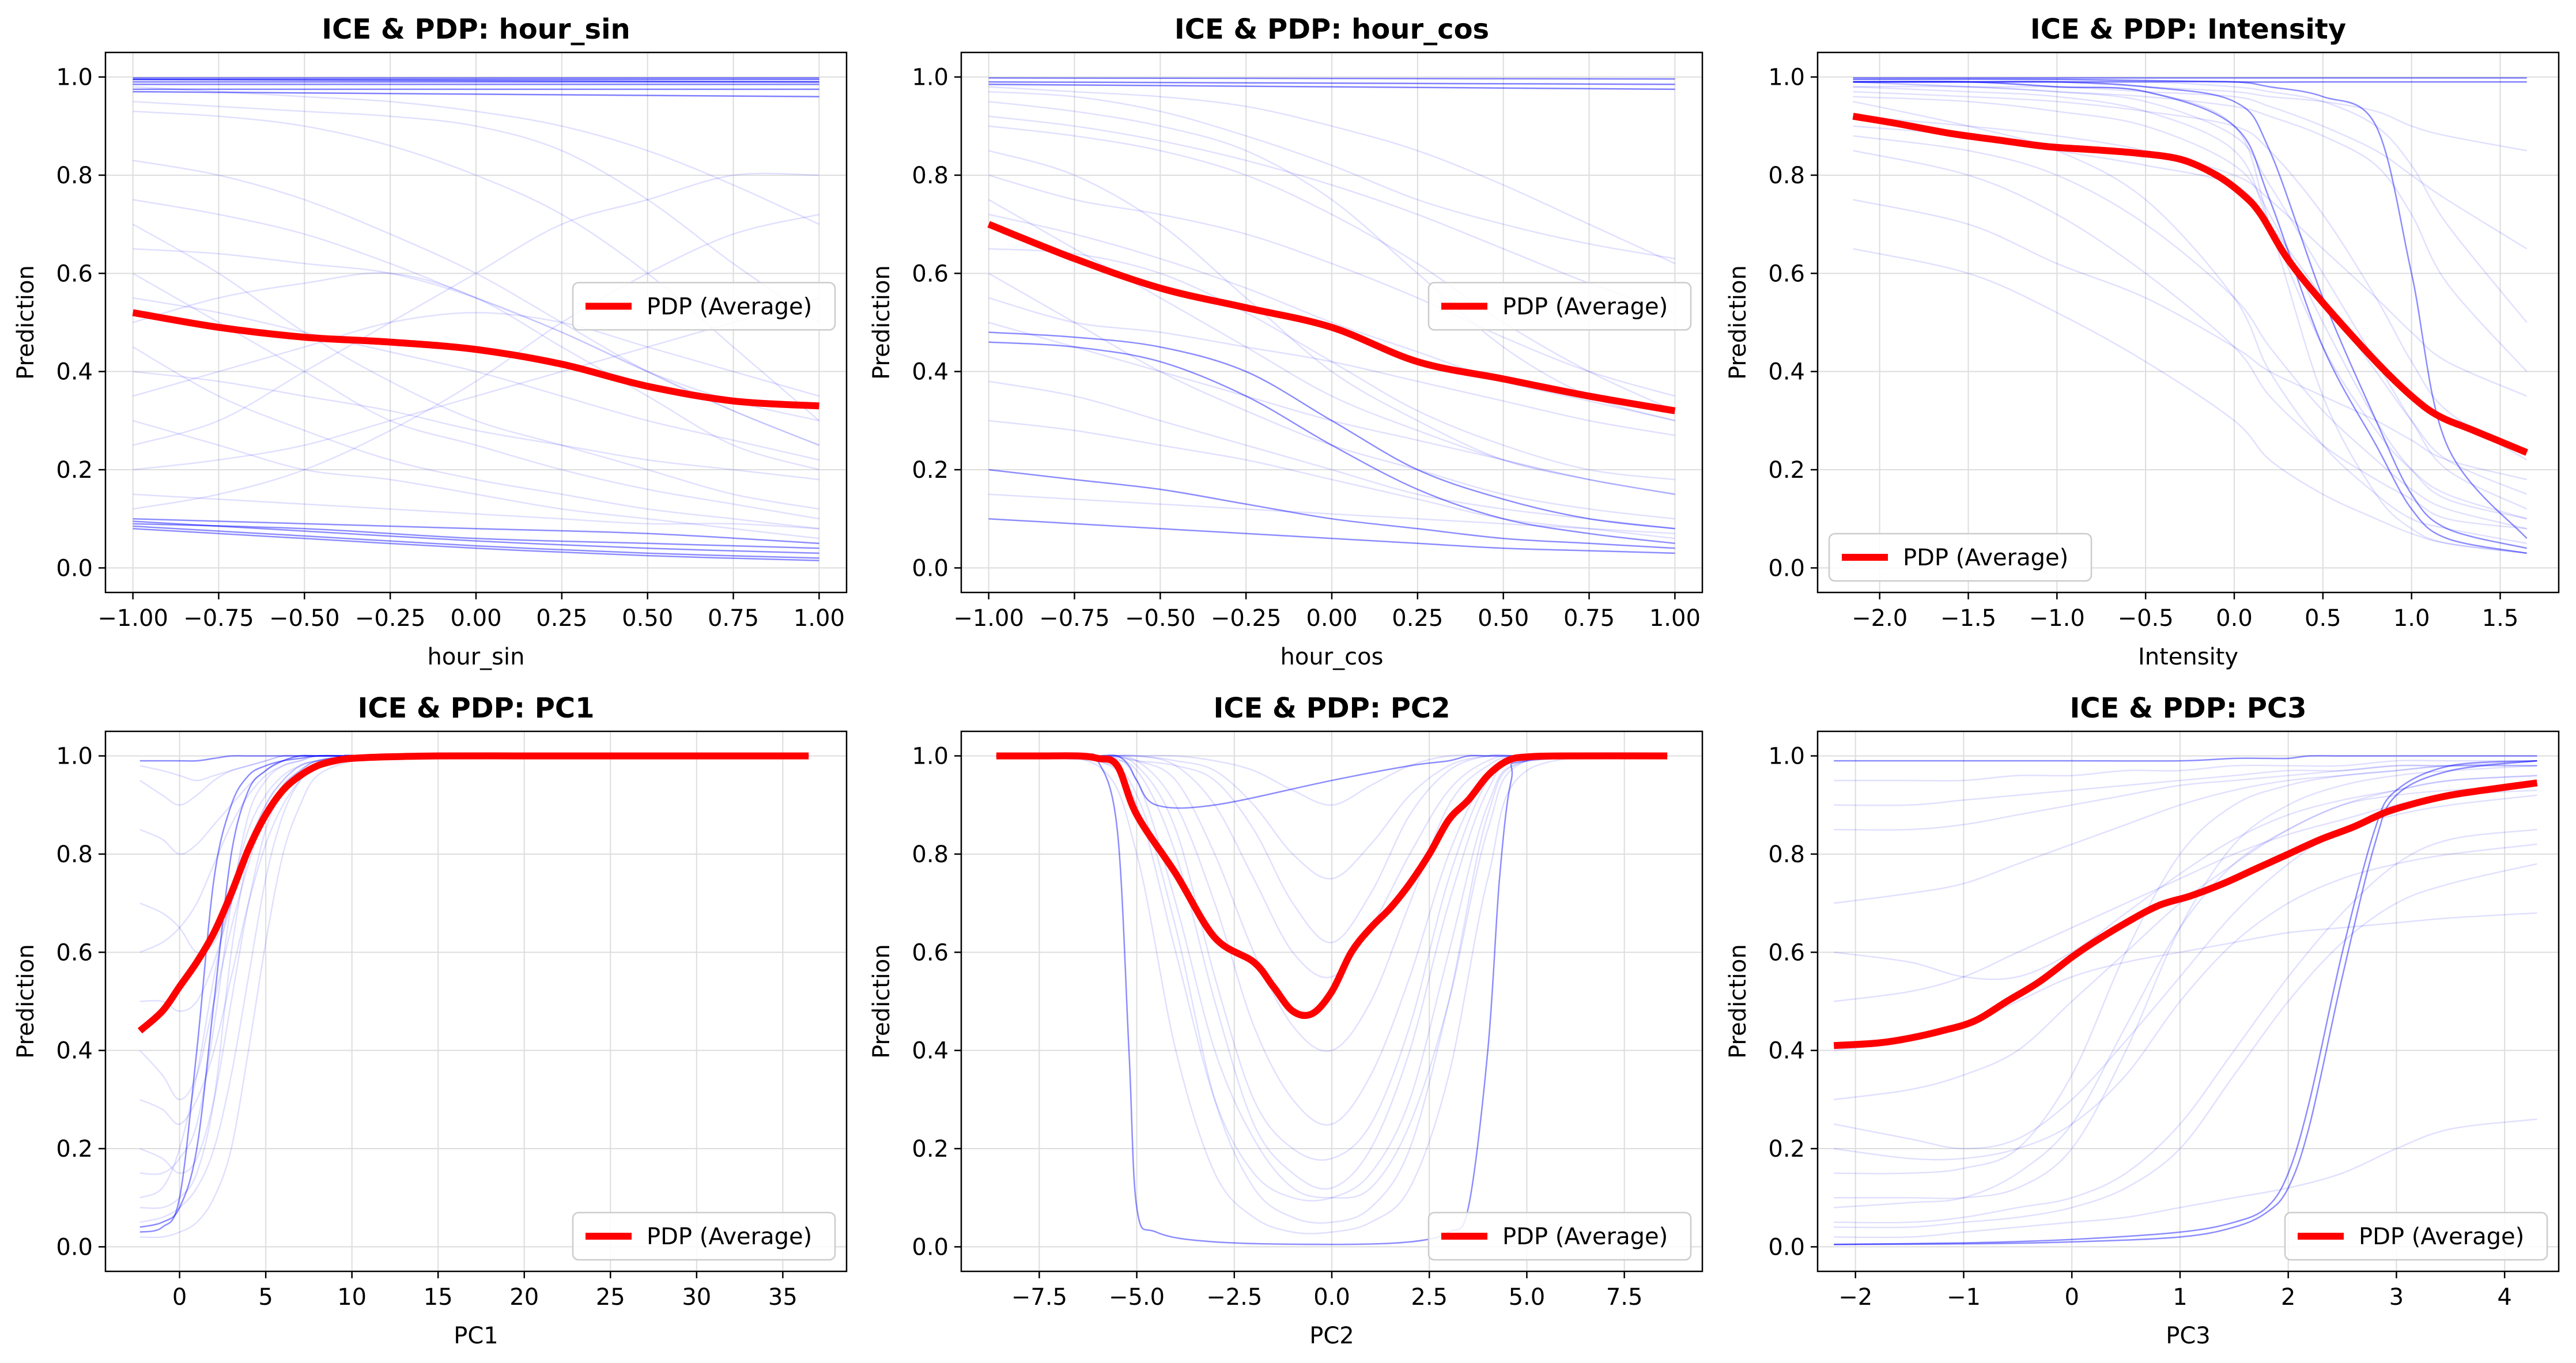  Describe the element at coordinates (2188, 657) in the screenshot. I see `x-axis-label: Intensity` at that location.